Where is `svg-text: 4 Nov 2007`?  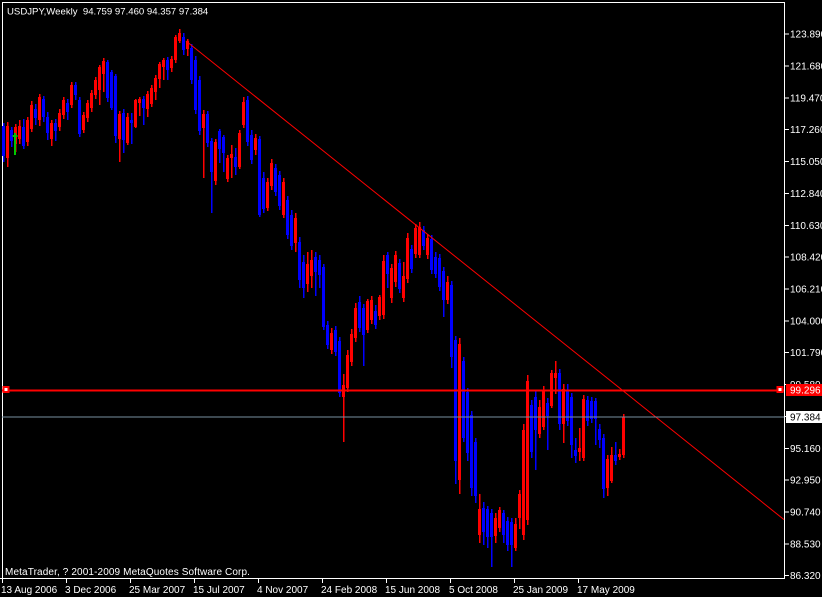
svg-text: 4 Nov 2007 is located at coordinates (283, 590).